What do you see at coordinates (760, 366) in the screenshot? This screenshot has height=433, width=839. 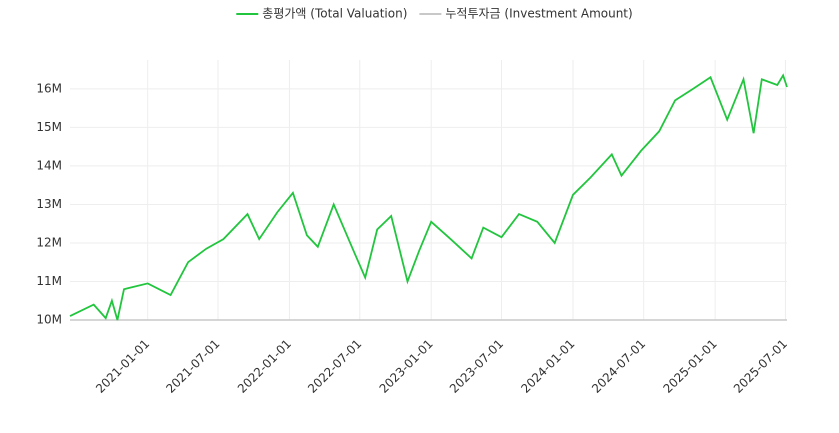 I see `x-tick-label: 2025-07-01` at bounding box center [760, 366].